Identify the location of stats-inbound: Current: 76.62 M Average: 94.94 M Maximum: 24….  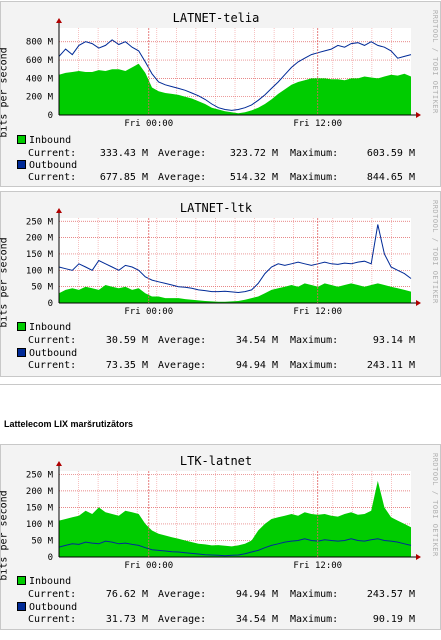
(221, 594).